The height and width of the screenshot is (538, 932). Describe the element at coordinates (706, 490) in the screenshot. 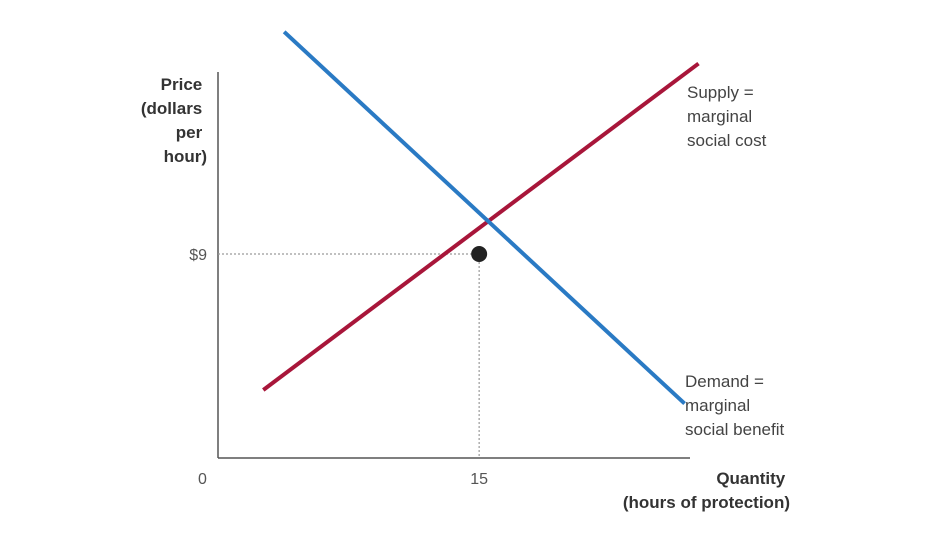

I see `x-axis-title: Quantity (hours of protection)` at that location.